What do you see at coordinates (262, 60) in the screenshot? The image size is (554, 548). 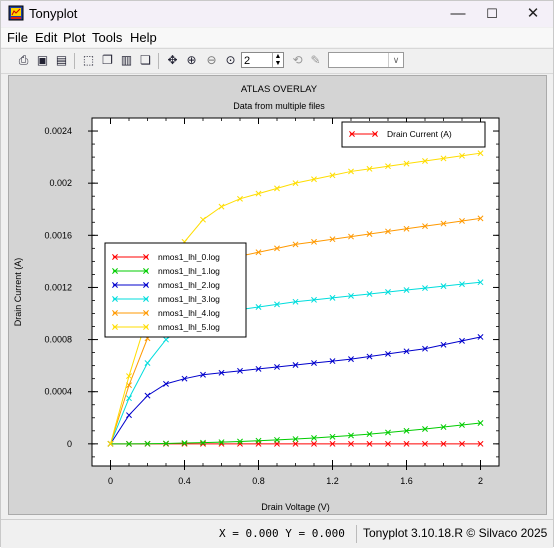 I see `zoom-level-spinner: 2 ▲ ▼` at bounding box center [262, 60].